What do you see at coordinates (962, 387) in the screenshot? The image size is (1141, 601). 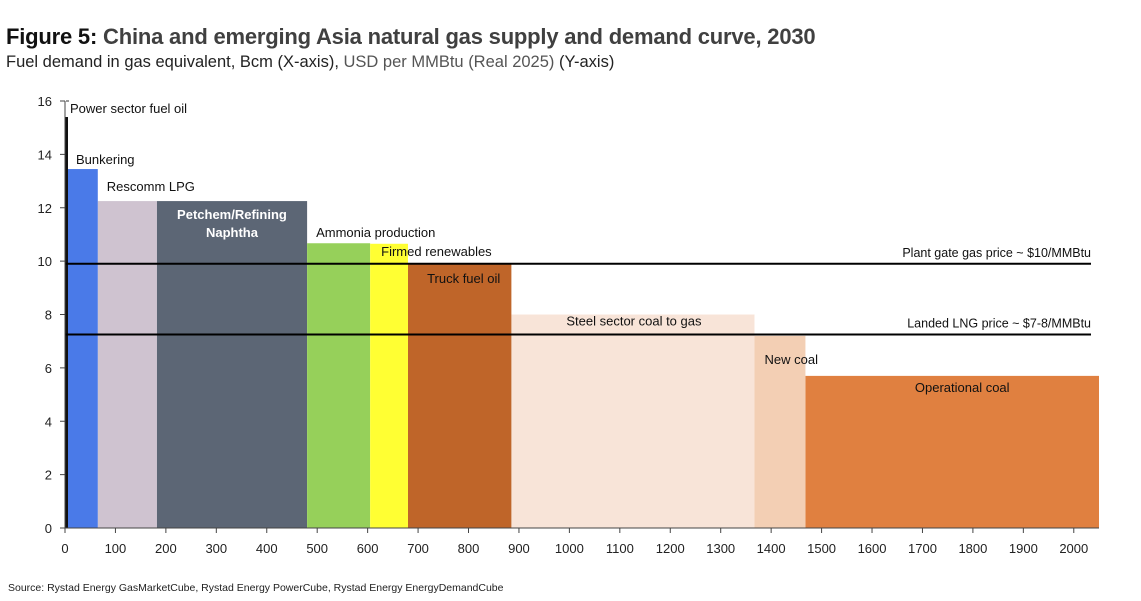 I see `segment-label-operational-coal: Operational coal` at bounding box center [962, 387].